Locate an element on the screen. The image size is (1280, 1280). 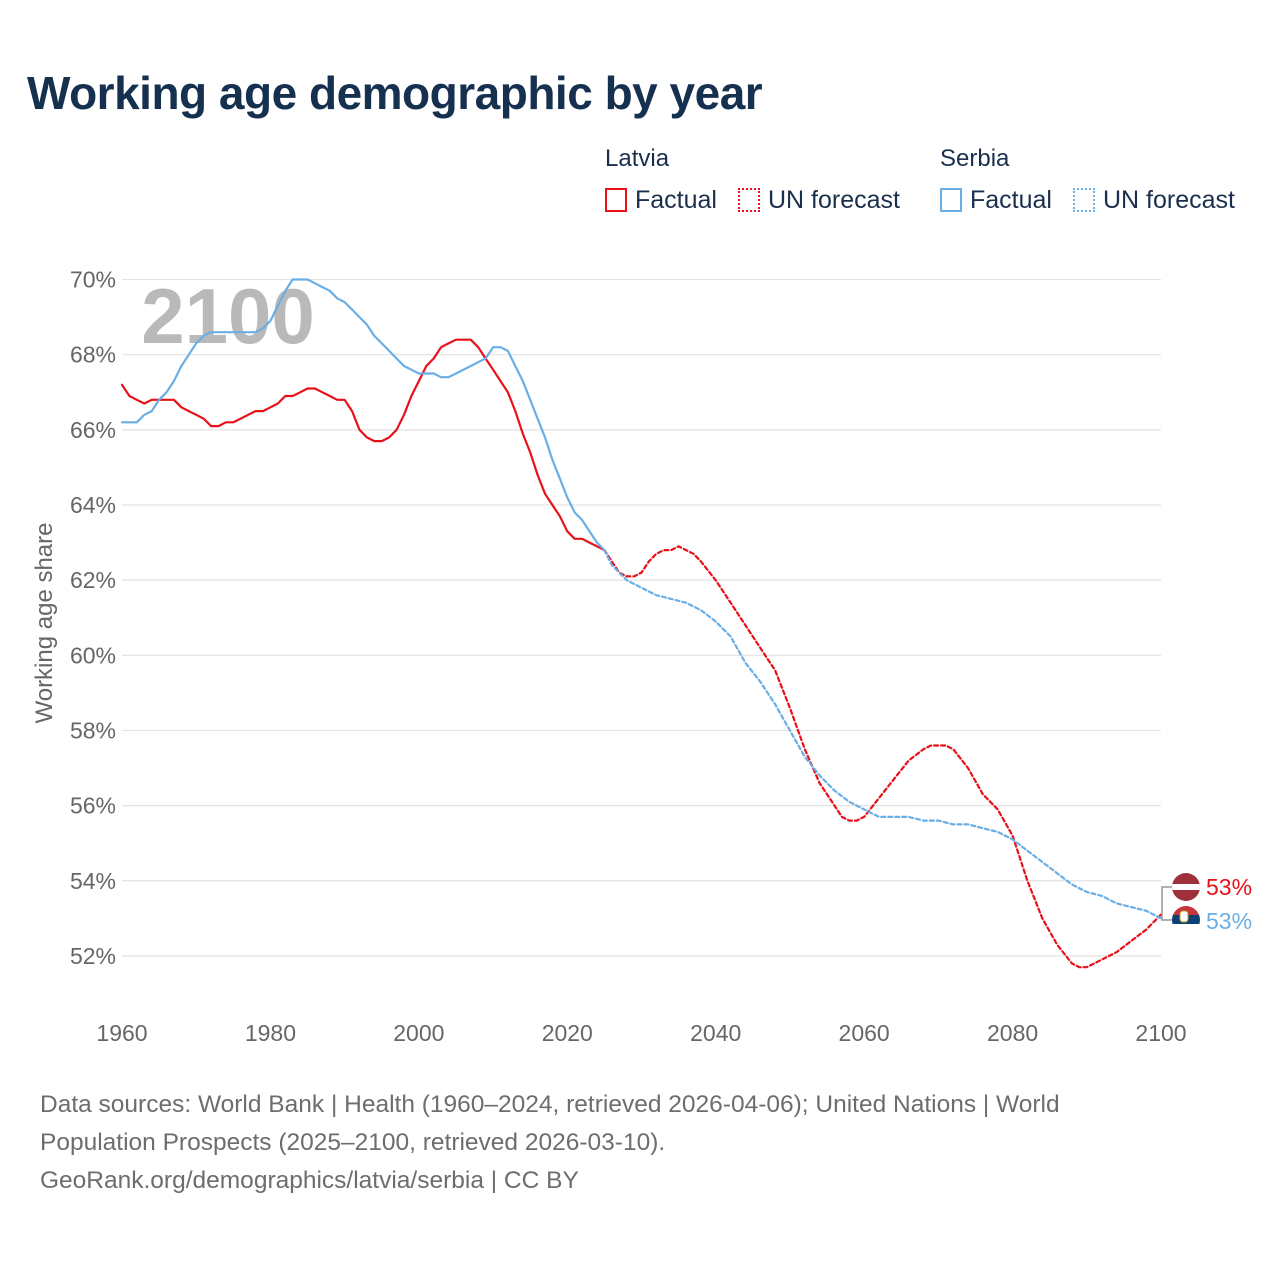
latvia-flag-icon is located at coordinates (1186, 887).